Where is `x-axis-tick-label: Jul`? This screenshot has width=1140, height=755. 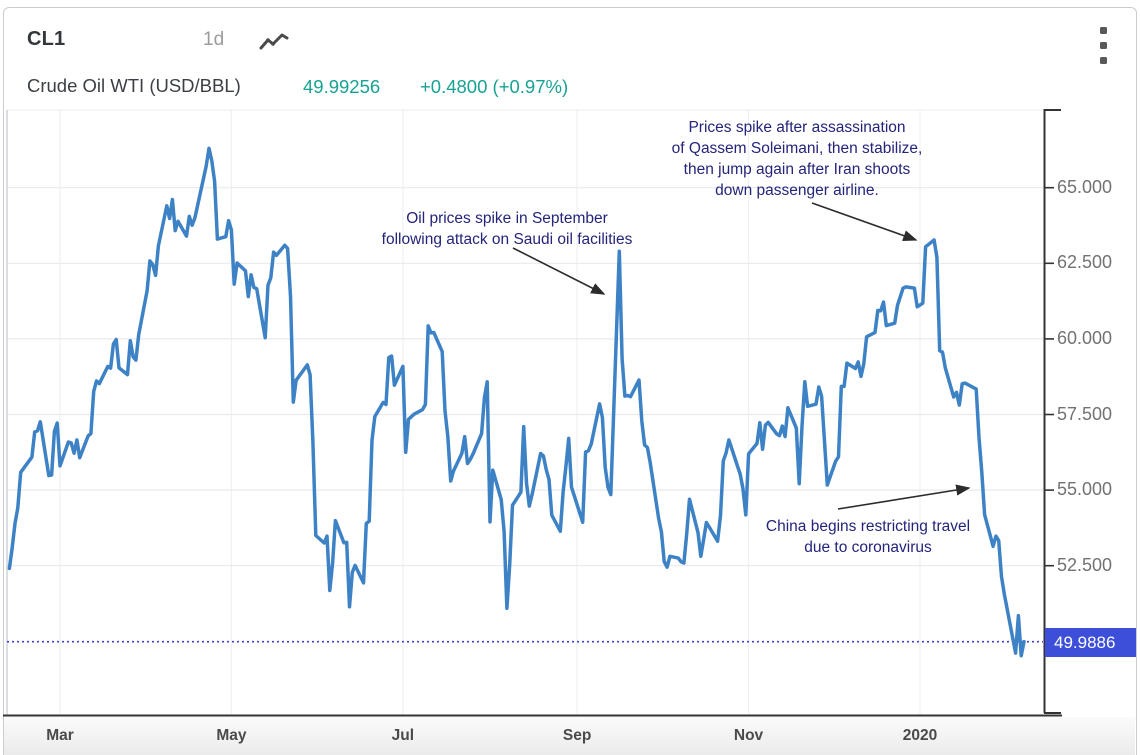 x-axis-tick-label: Jul is located at coordinates (403, 735).